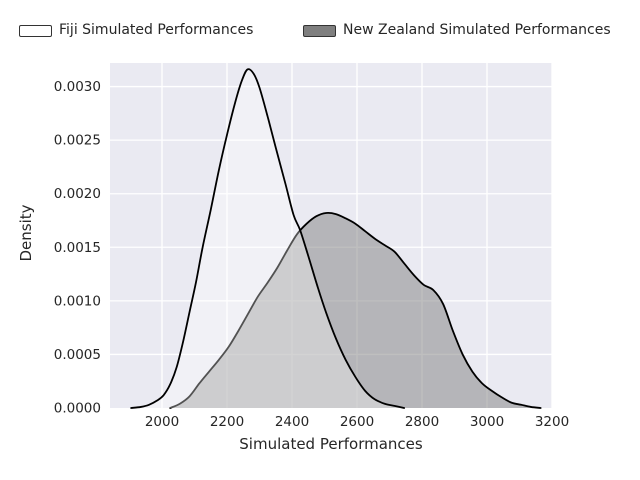 This screenshot has height=480, width=640. Describe the element at coordinates (487, 422) in the screenshot. I see `x-tick-label: 3000` at that location.